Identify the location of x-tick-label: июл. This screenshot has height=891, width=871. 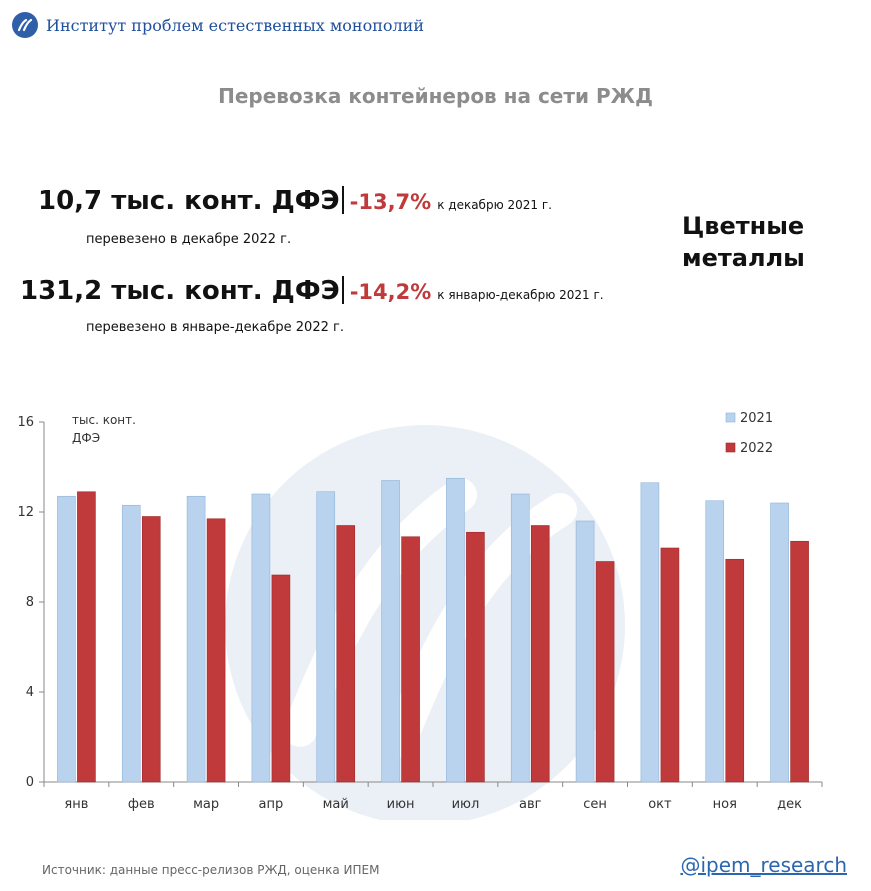
(466, 804).